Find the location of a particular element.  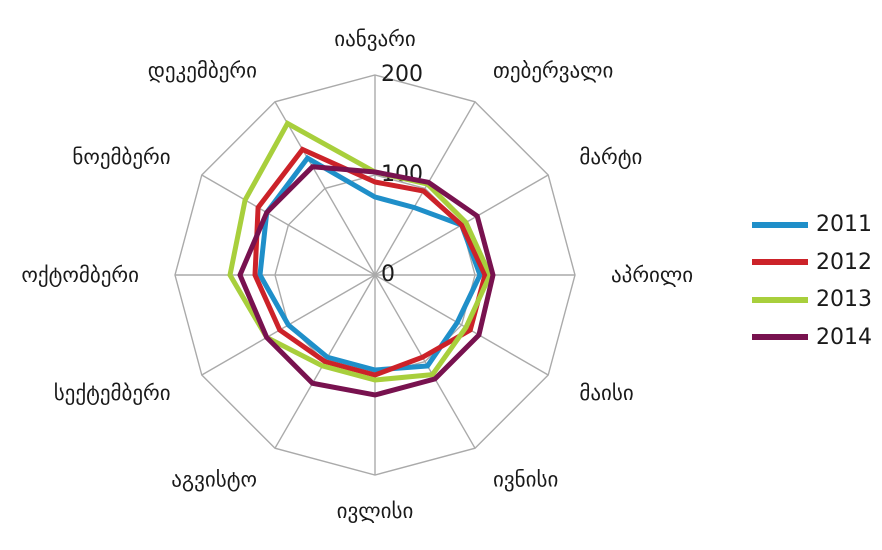

category-label: დეკემბერი is located at coordinates (202, 71).